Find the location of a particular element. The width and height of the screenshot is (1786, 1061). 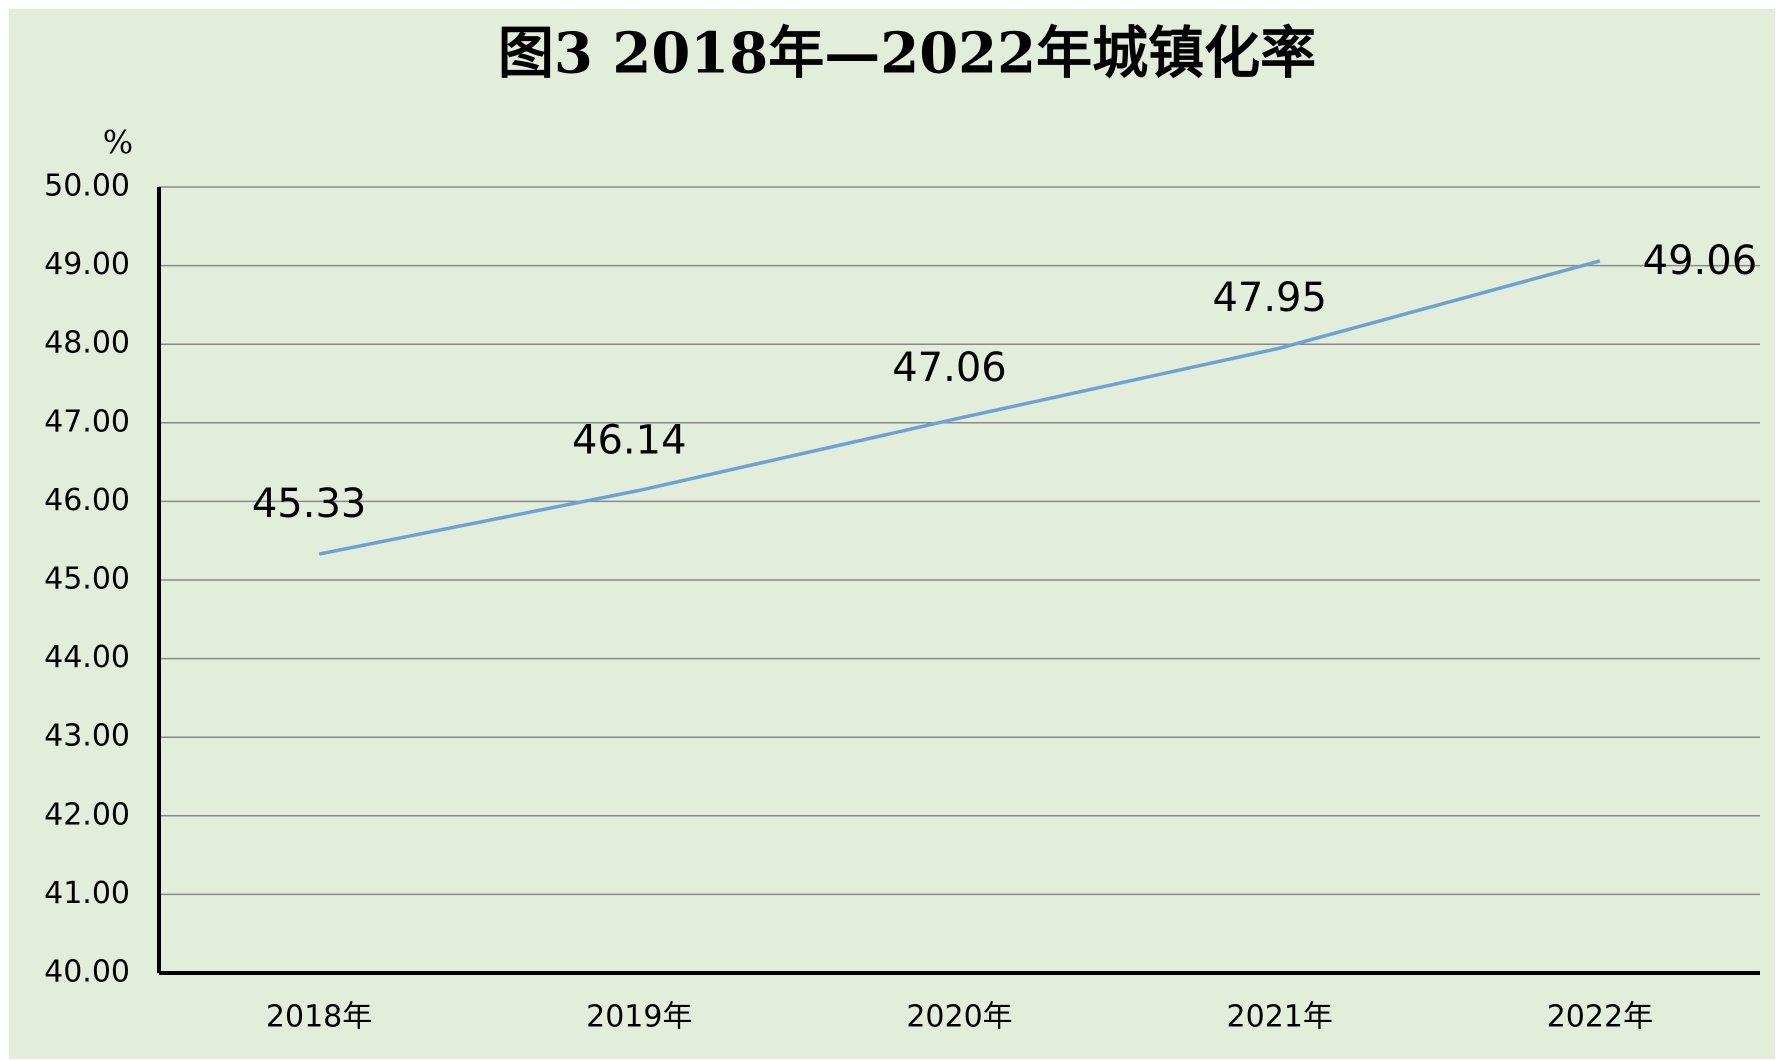

data-label: 47.95 is located at coordinates (1269, 298).